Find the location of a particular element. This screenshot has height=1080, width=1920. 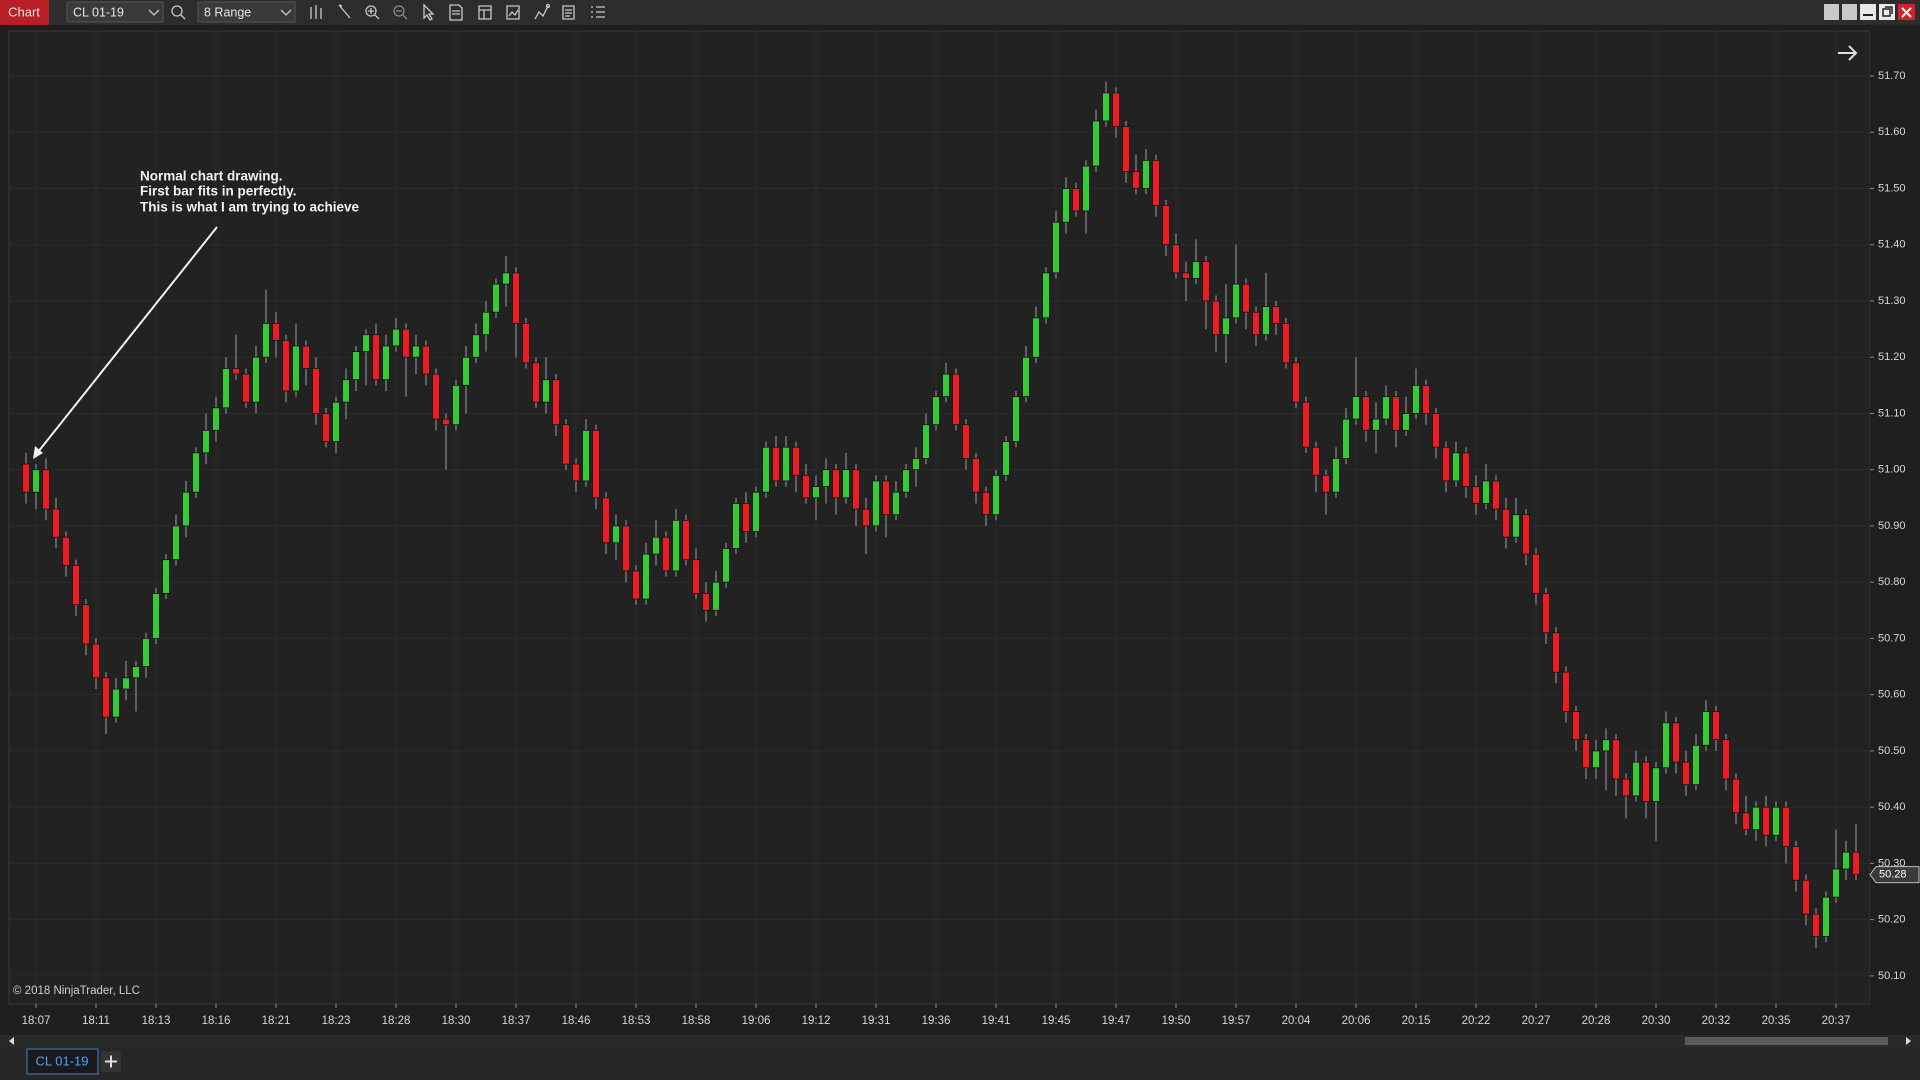

x-tick-label: 19:57 is located at coordinates (1236, 1021).